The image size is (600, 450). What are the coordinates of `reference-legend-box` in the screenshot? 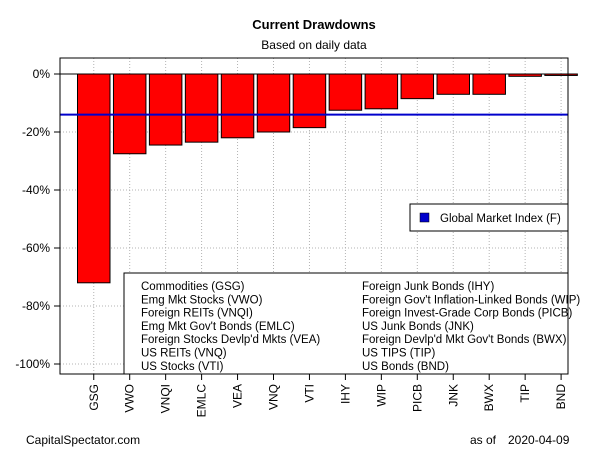 It's located at (489, 217).